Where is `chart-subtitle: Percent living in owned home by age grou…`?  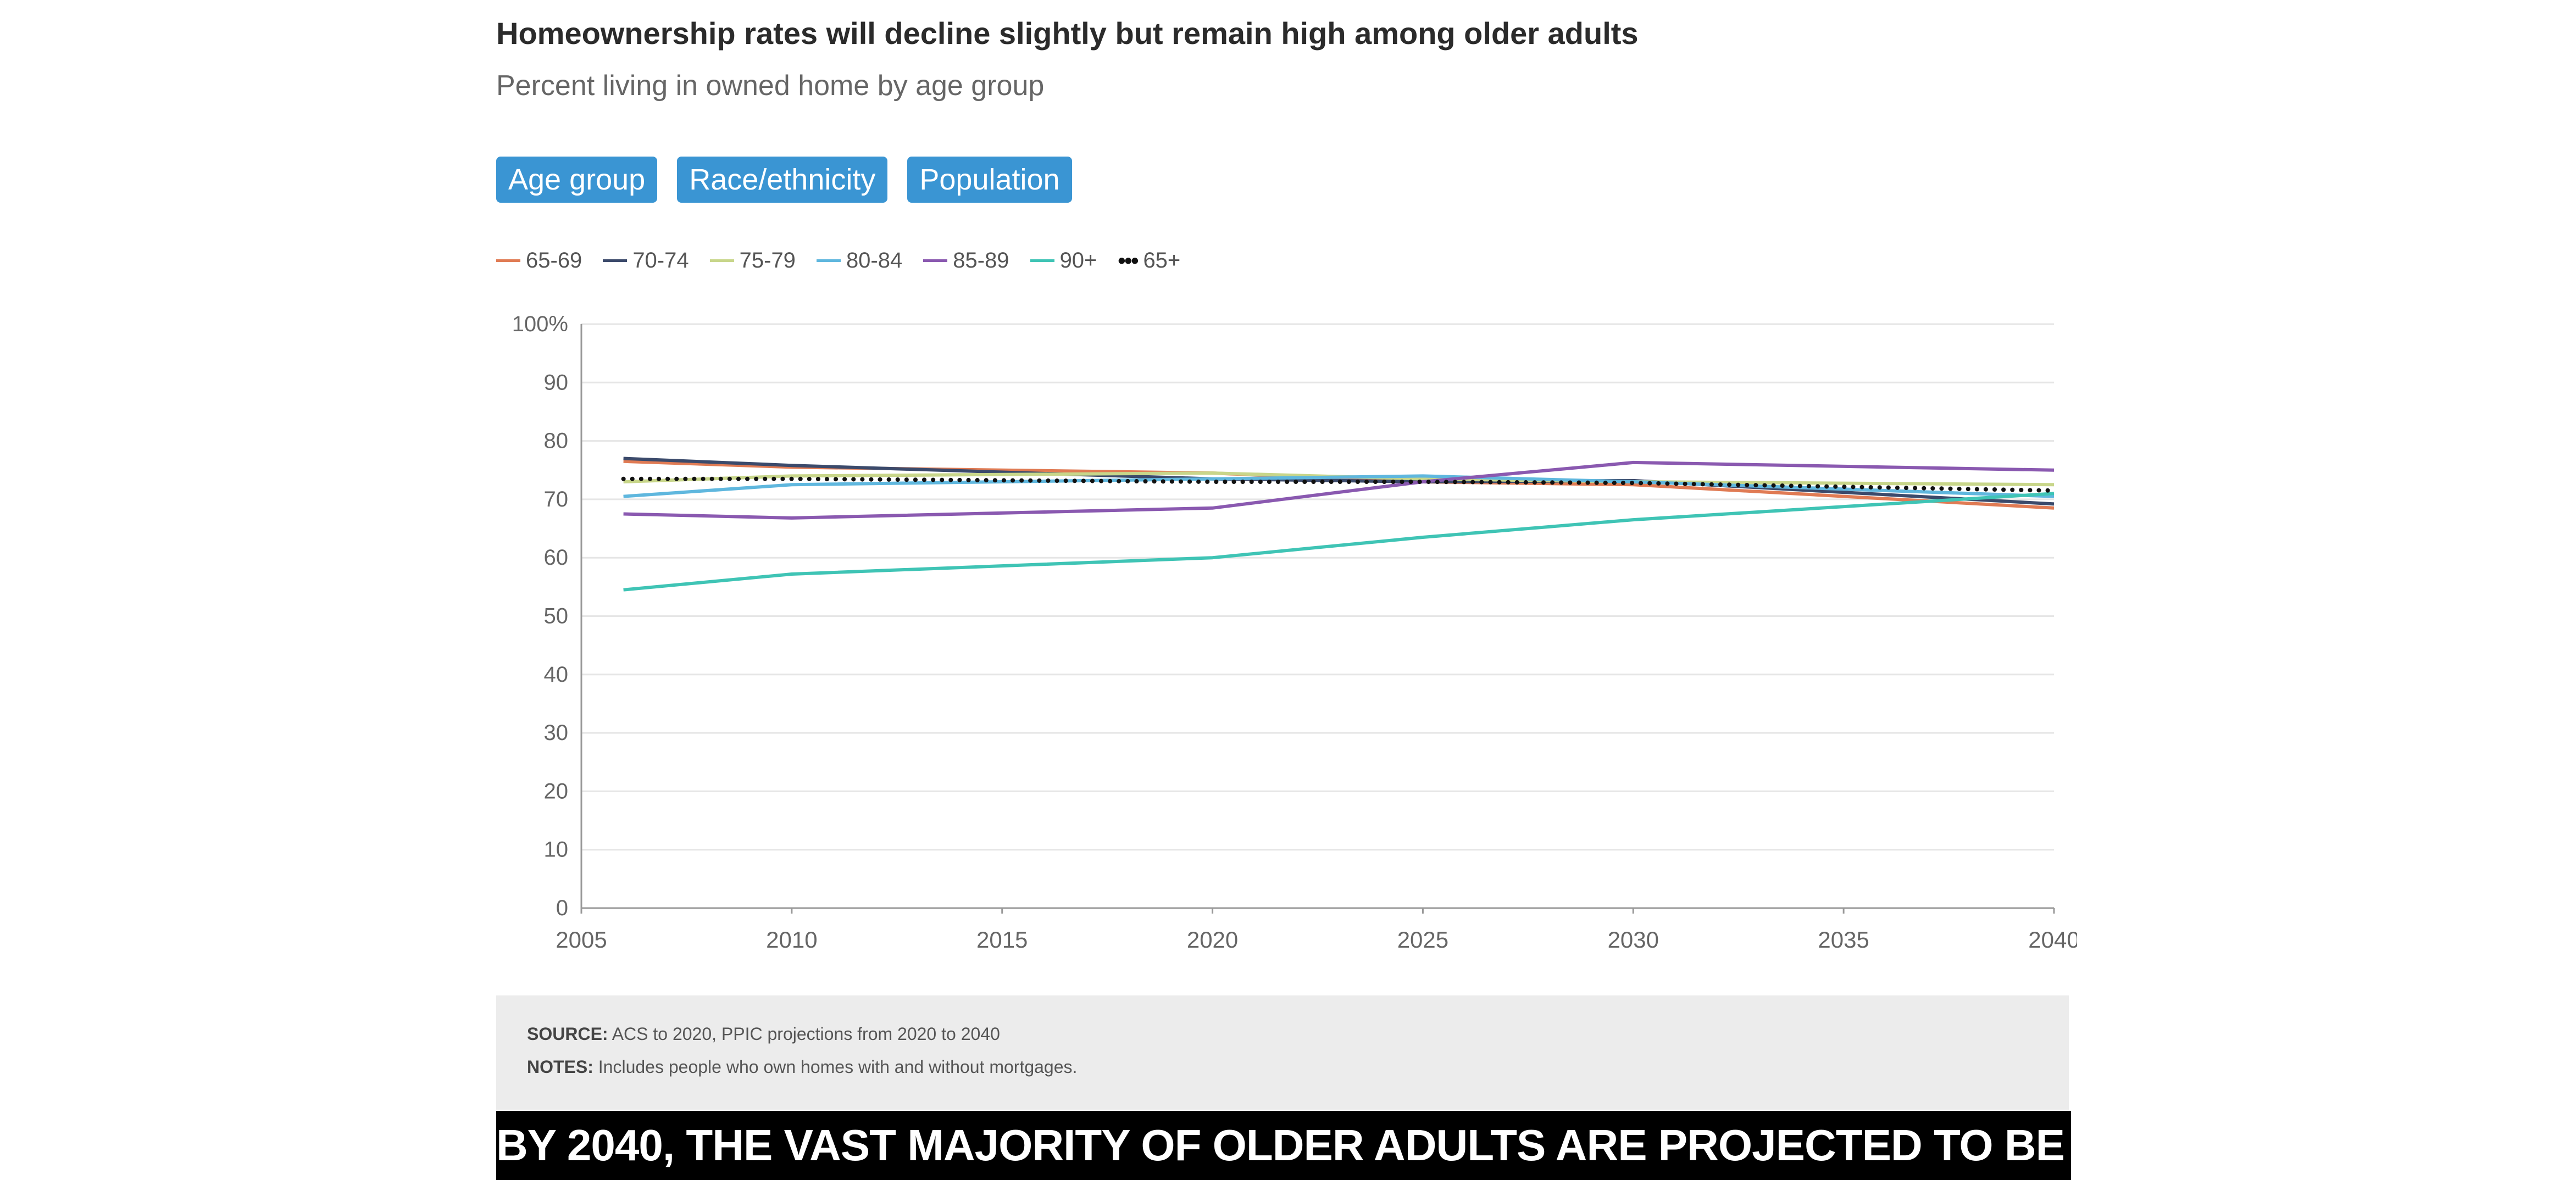 chart-subtitle: Percent living in owned home by age grou… is located at coordinates (770, 86).